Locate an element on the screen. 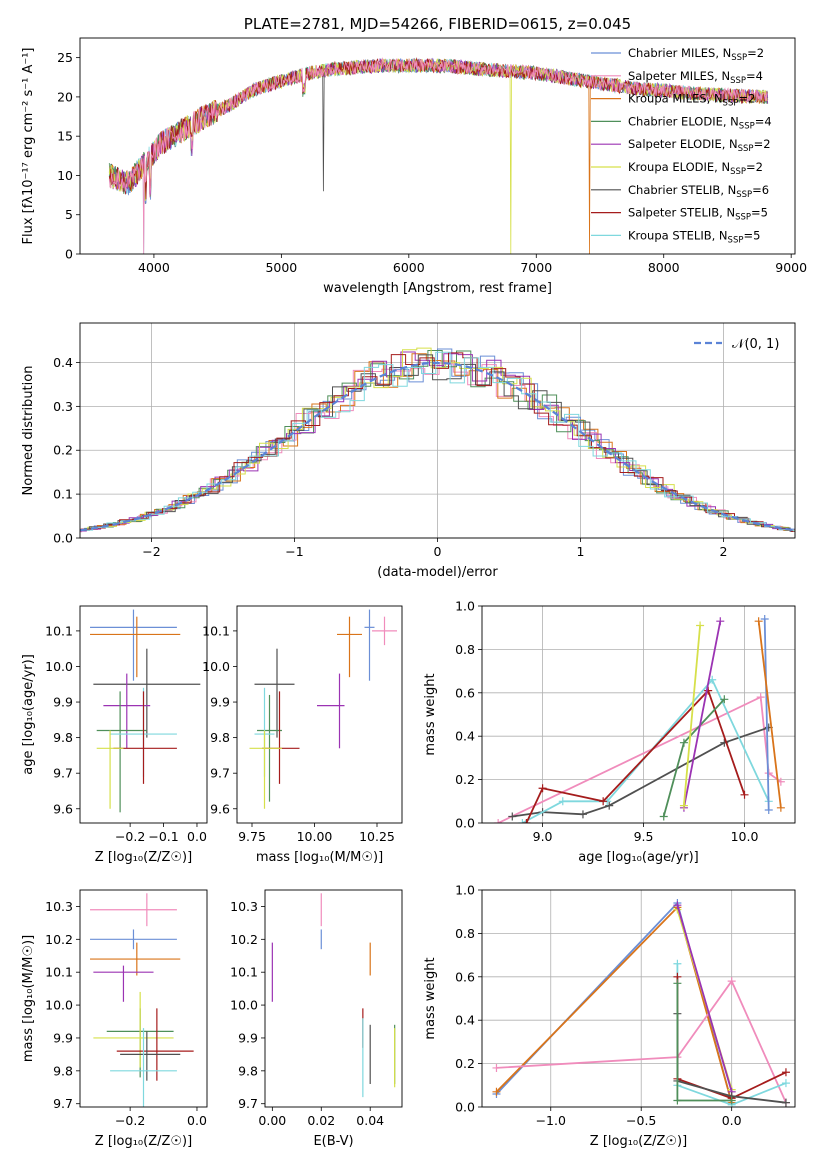 The image size is (819, 1170). y-tick-label: 5 is located at coordinates (69, 214).